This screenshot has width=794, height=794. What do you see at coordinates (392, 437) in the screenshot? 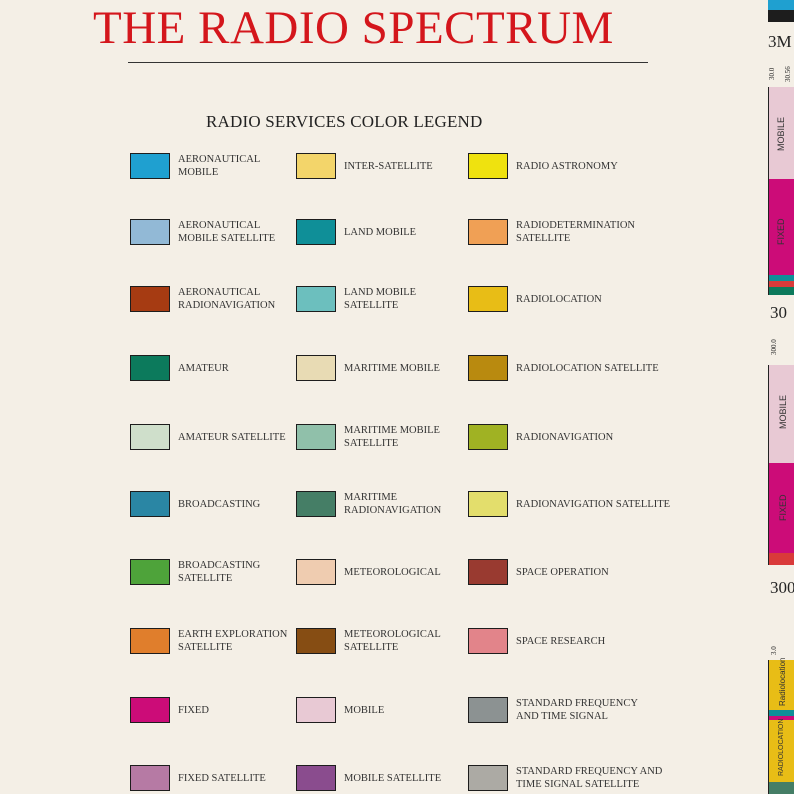
I see `legend-label: MARITIME MOBILE SATELLITE` at bounding box center [392, 437].